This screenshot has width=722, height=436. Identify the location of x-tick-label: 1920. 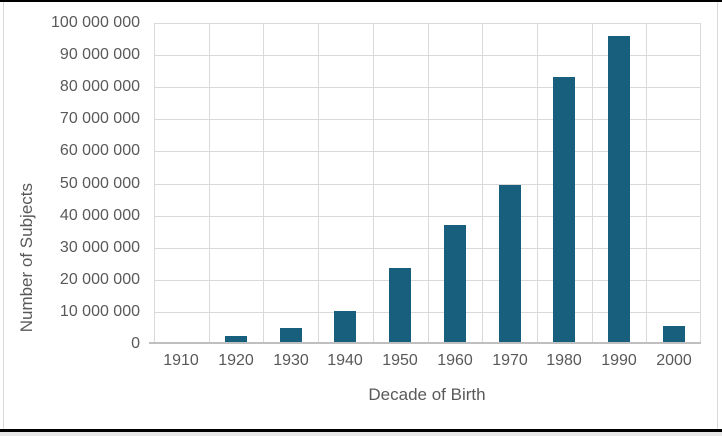
(236, 360).